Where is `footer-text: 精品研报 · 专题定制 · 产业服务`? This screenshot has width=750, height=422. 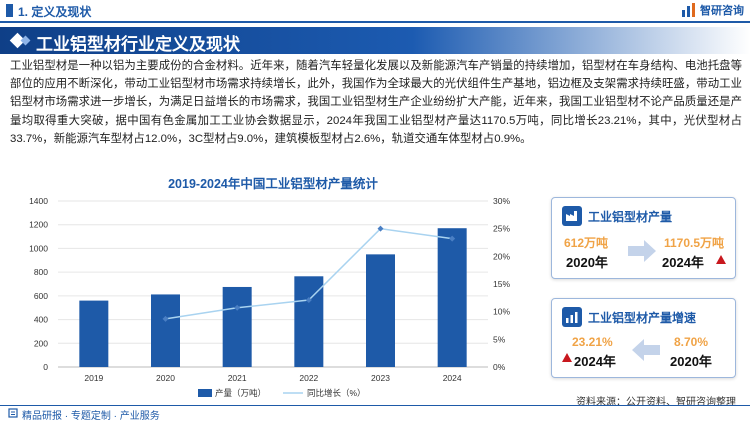
footer-text: 精品研报 · 专题定制 · 产业服务 is located at coordinates (91, 416).